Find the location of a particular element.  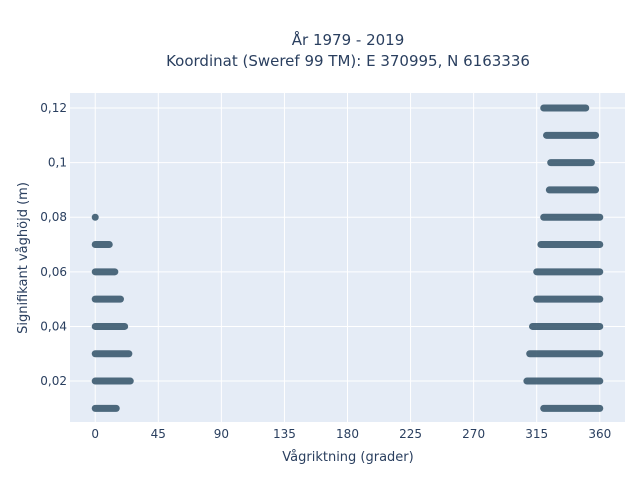

x-tick-label: 0 is located at coordinates (95, 434).